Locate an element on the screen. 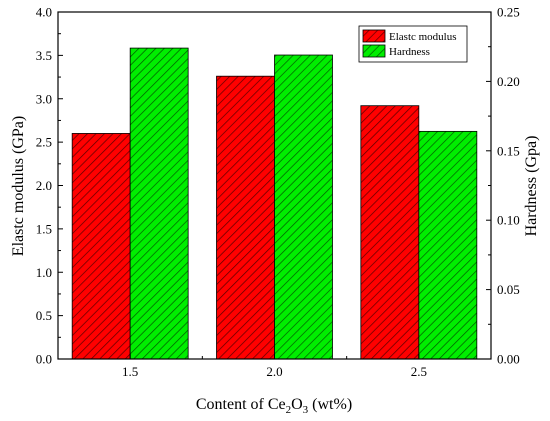  legend-swatch-hardness is located at coordinates (374, 51).